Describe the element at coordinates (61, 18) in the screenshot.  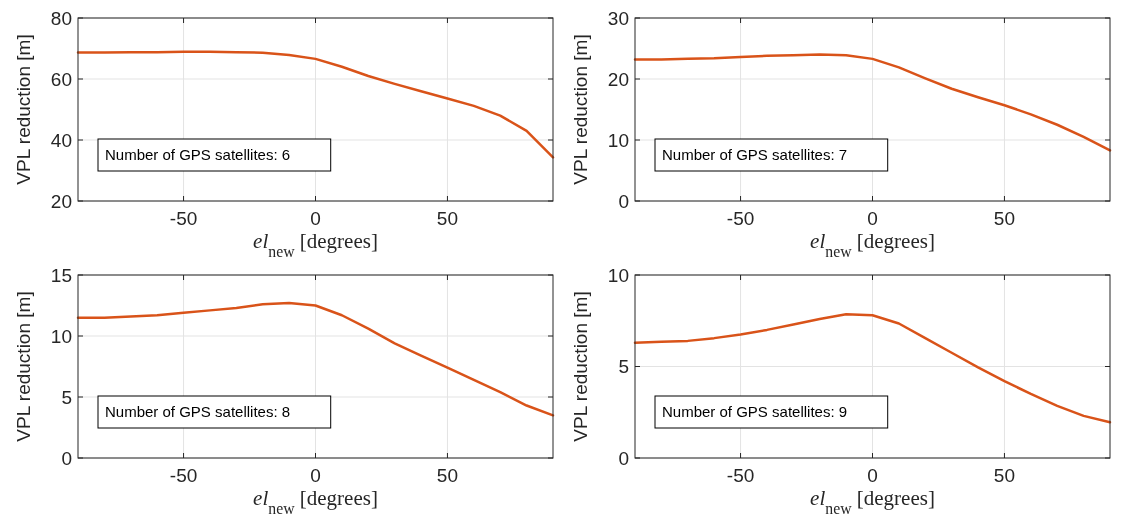
I see `y-tick-label: 80` at that location.